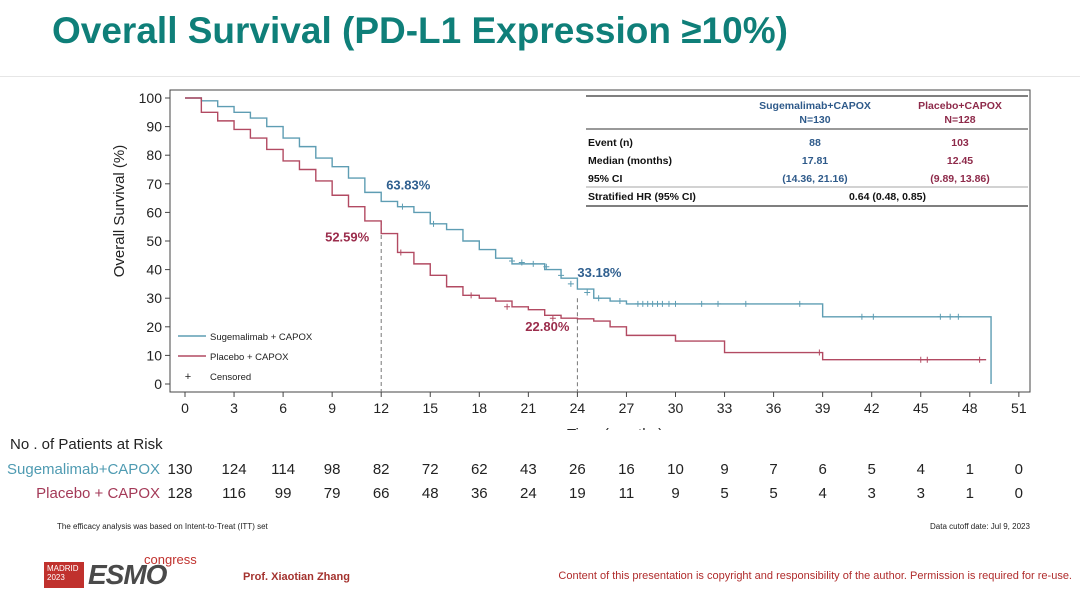 The width and height of the screenshot is (1080, 591). What do you see at coordinates (230, 377) in the screenshot?
I see `legend-censored-label: Censored` at bounding box center [230, 377].